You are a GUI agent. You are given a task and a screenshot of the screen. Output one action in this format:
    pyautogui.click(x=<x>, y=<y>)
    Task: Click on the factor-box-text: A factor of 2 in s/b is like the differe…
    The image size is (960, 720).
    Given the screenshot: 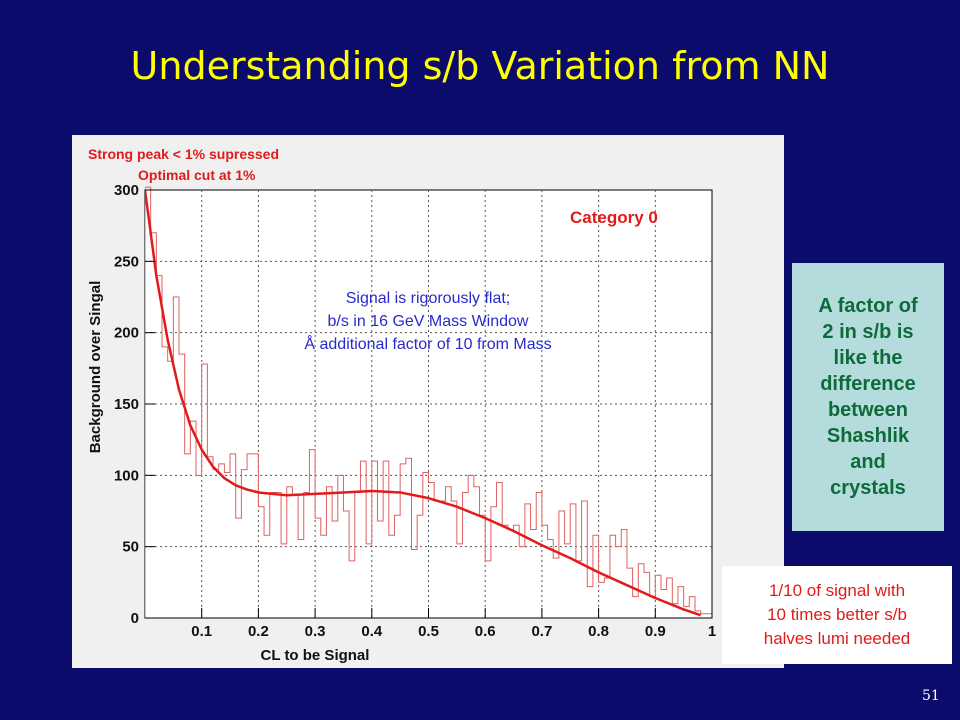 What is the action you would take?
    pyautogui.click(x=867, y=397)
    